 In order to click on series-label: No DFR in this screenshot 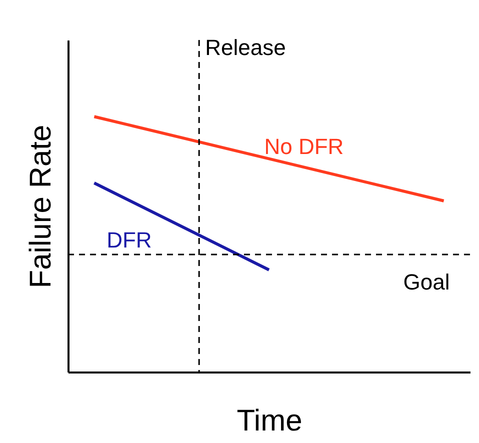, I will do `click(304, 147)`.